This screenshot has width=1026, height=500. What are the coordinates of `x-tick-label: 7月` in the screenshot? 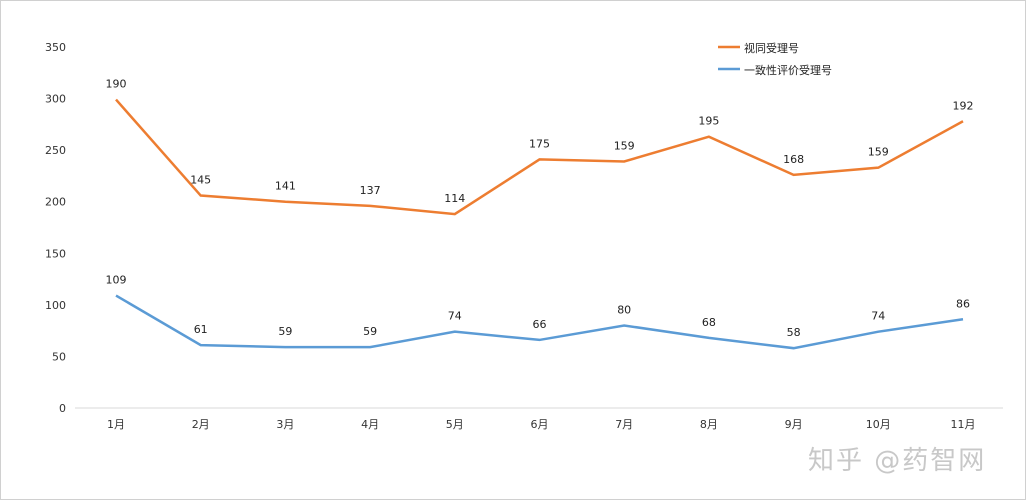 It's located at (624, 424).